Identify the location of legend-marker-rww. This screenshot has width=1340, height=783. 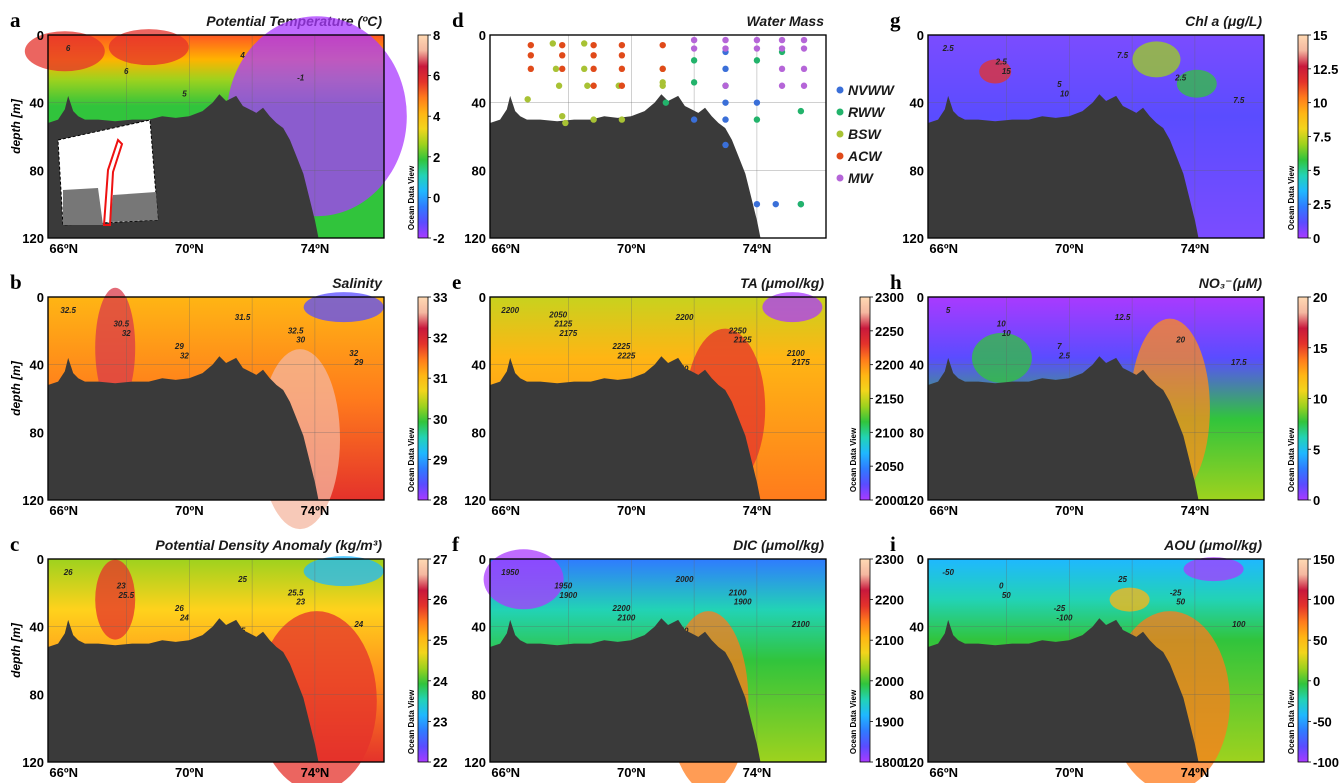
(840, 112).